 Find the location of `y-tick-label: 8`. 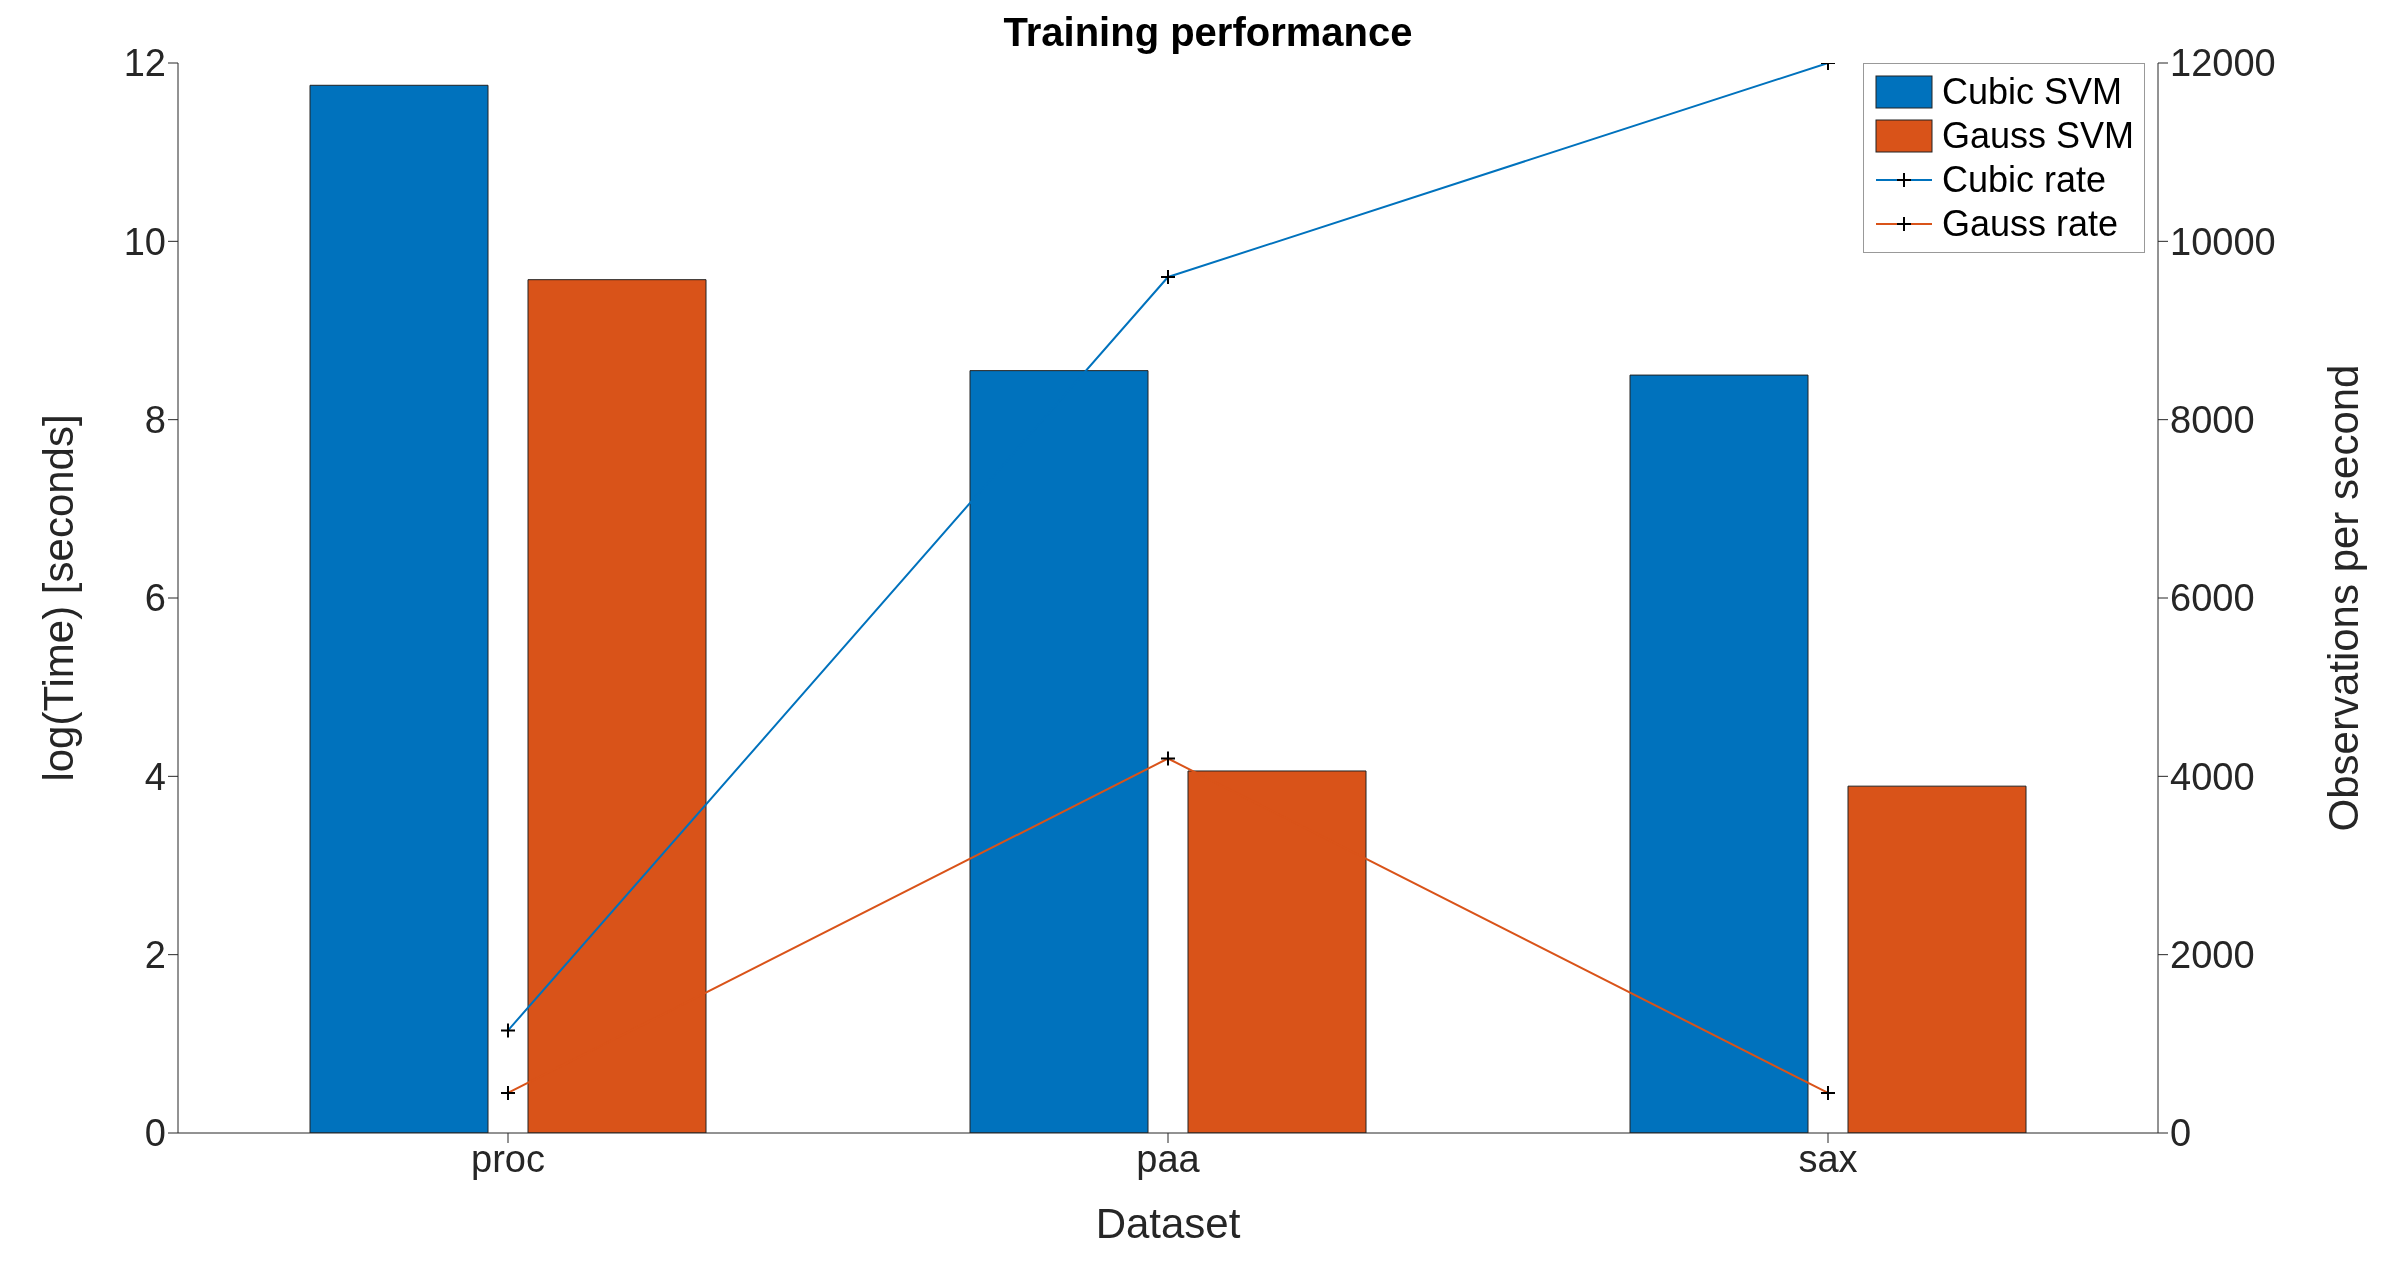

y-tick-label: 8 is located at coordinates (155, 420).